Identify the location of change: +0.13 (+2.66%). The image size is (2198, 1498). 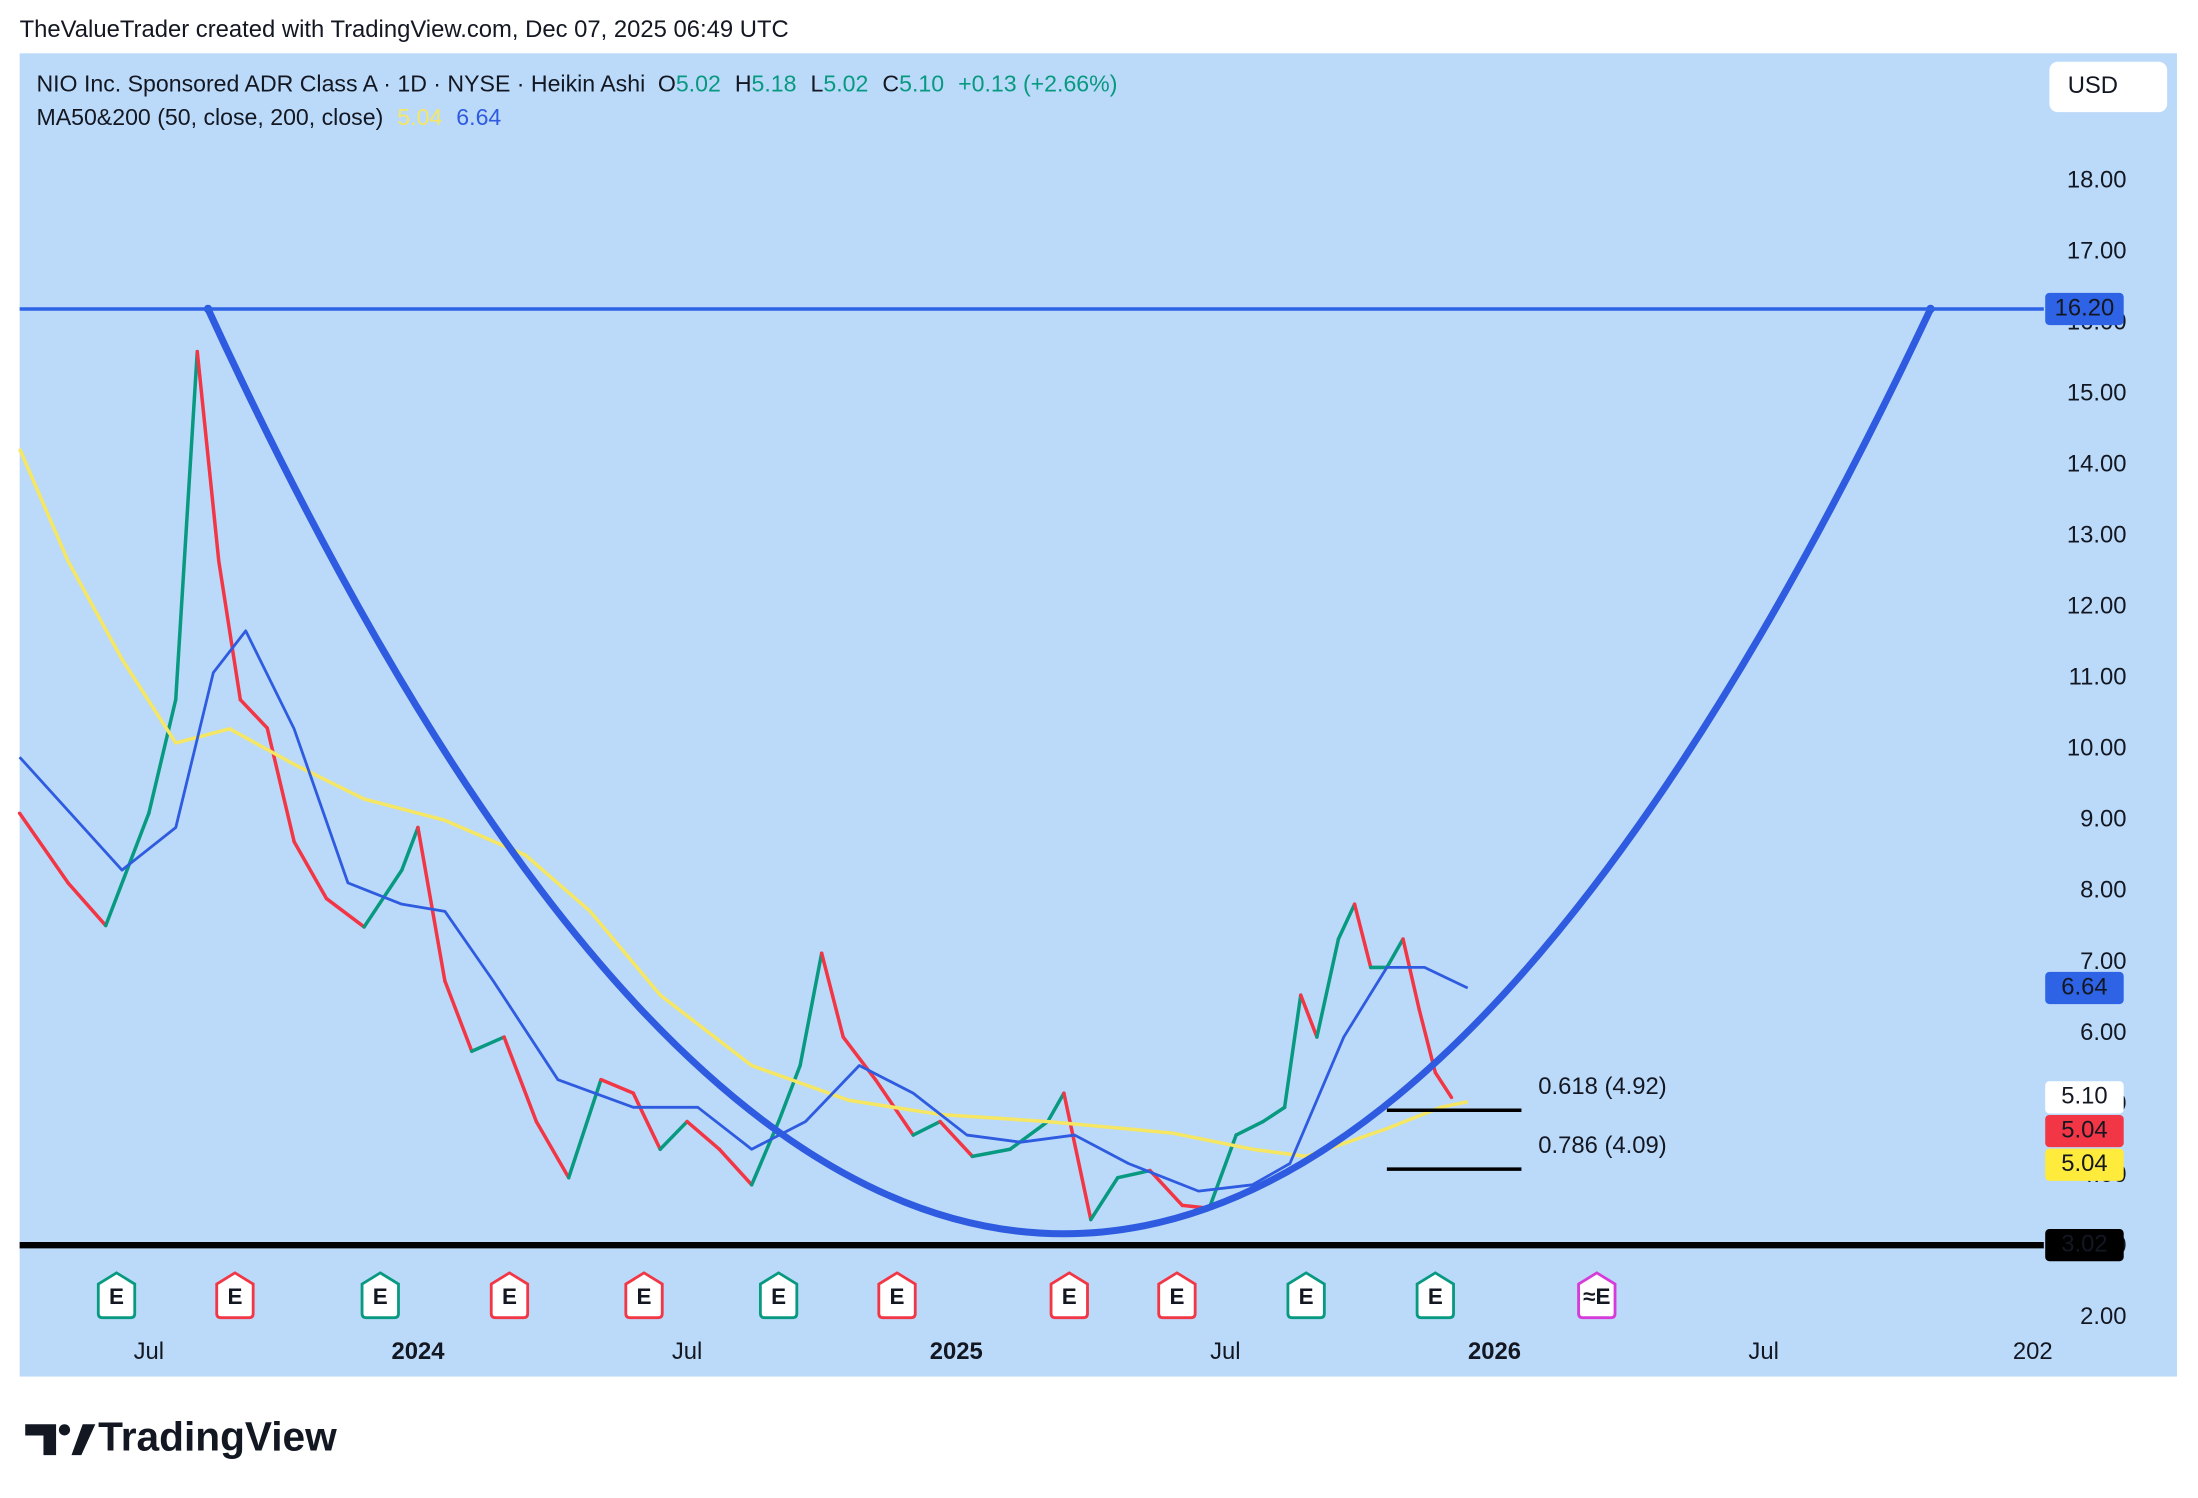
(1037, 84).